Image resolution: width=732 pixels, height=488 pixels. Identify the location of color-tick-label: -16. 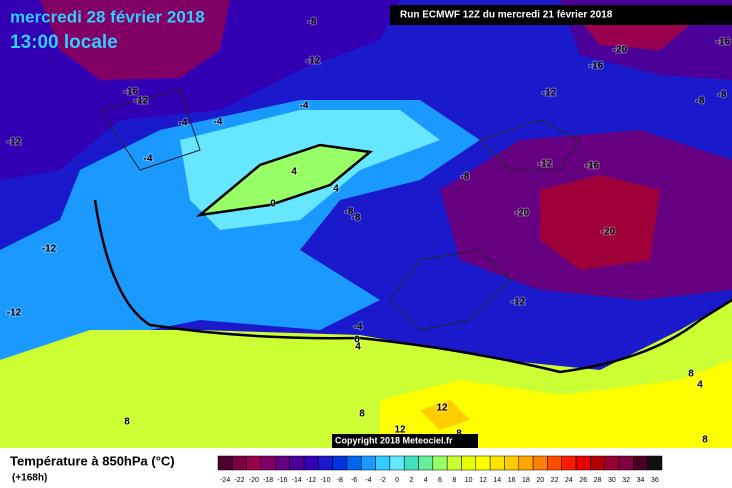
(282, 480).